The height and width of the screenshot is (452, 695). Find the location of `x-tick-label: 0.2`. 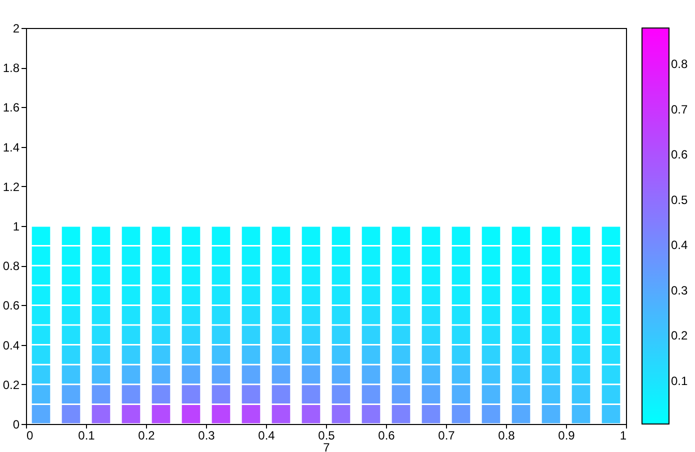

x-tick-label: 0.2 is located at coordinates (147, 435).